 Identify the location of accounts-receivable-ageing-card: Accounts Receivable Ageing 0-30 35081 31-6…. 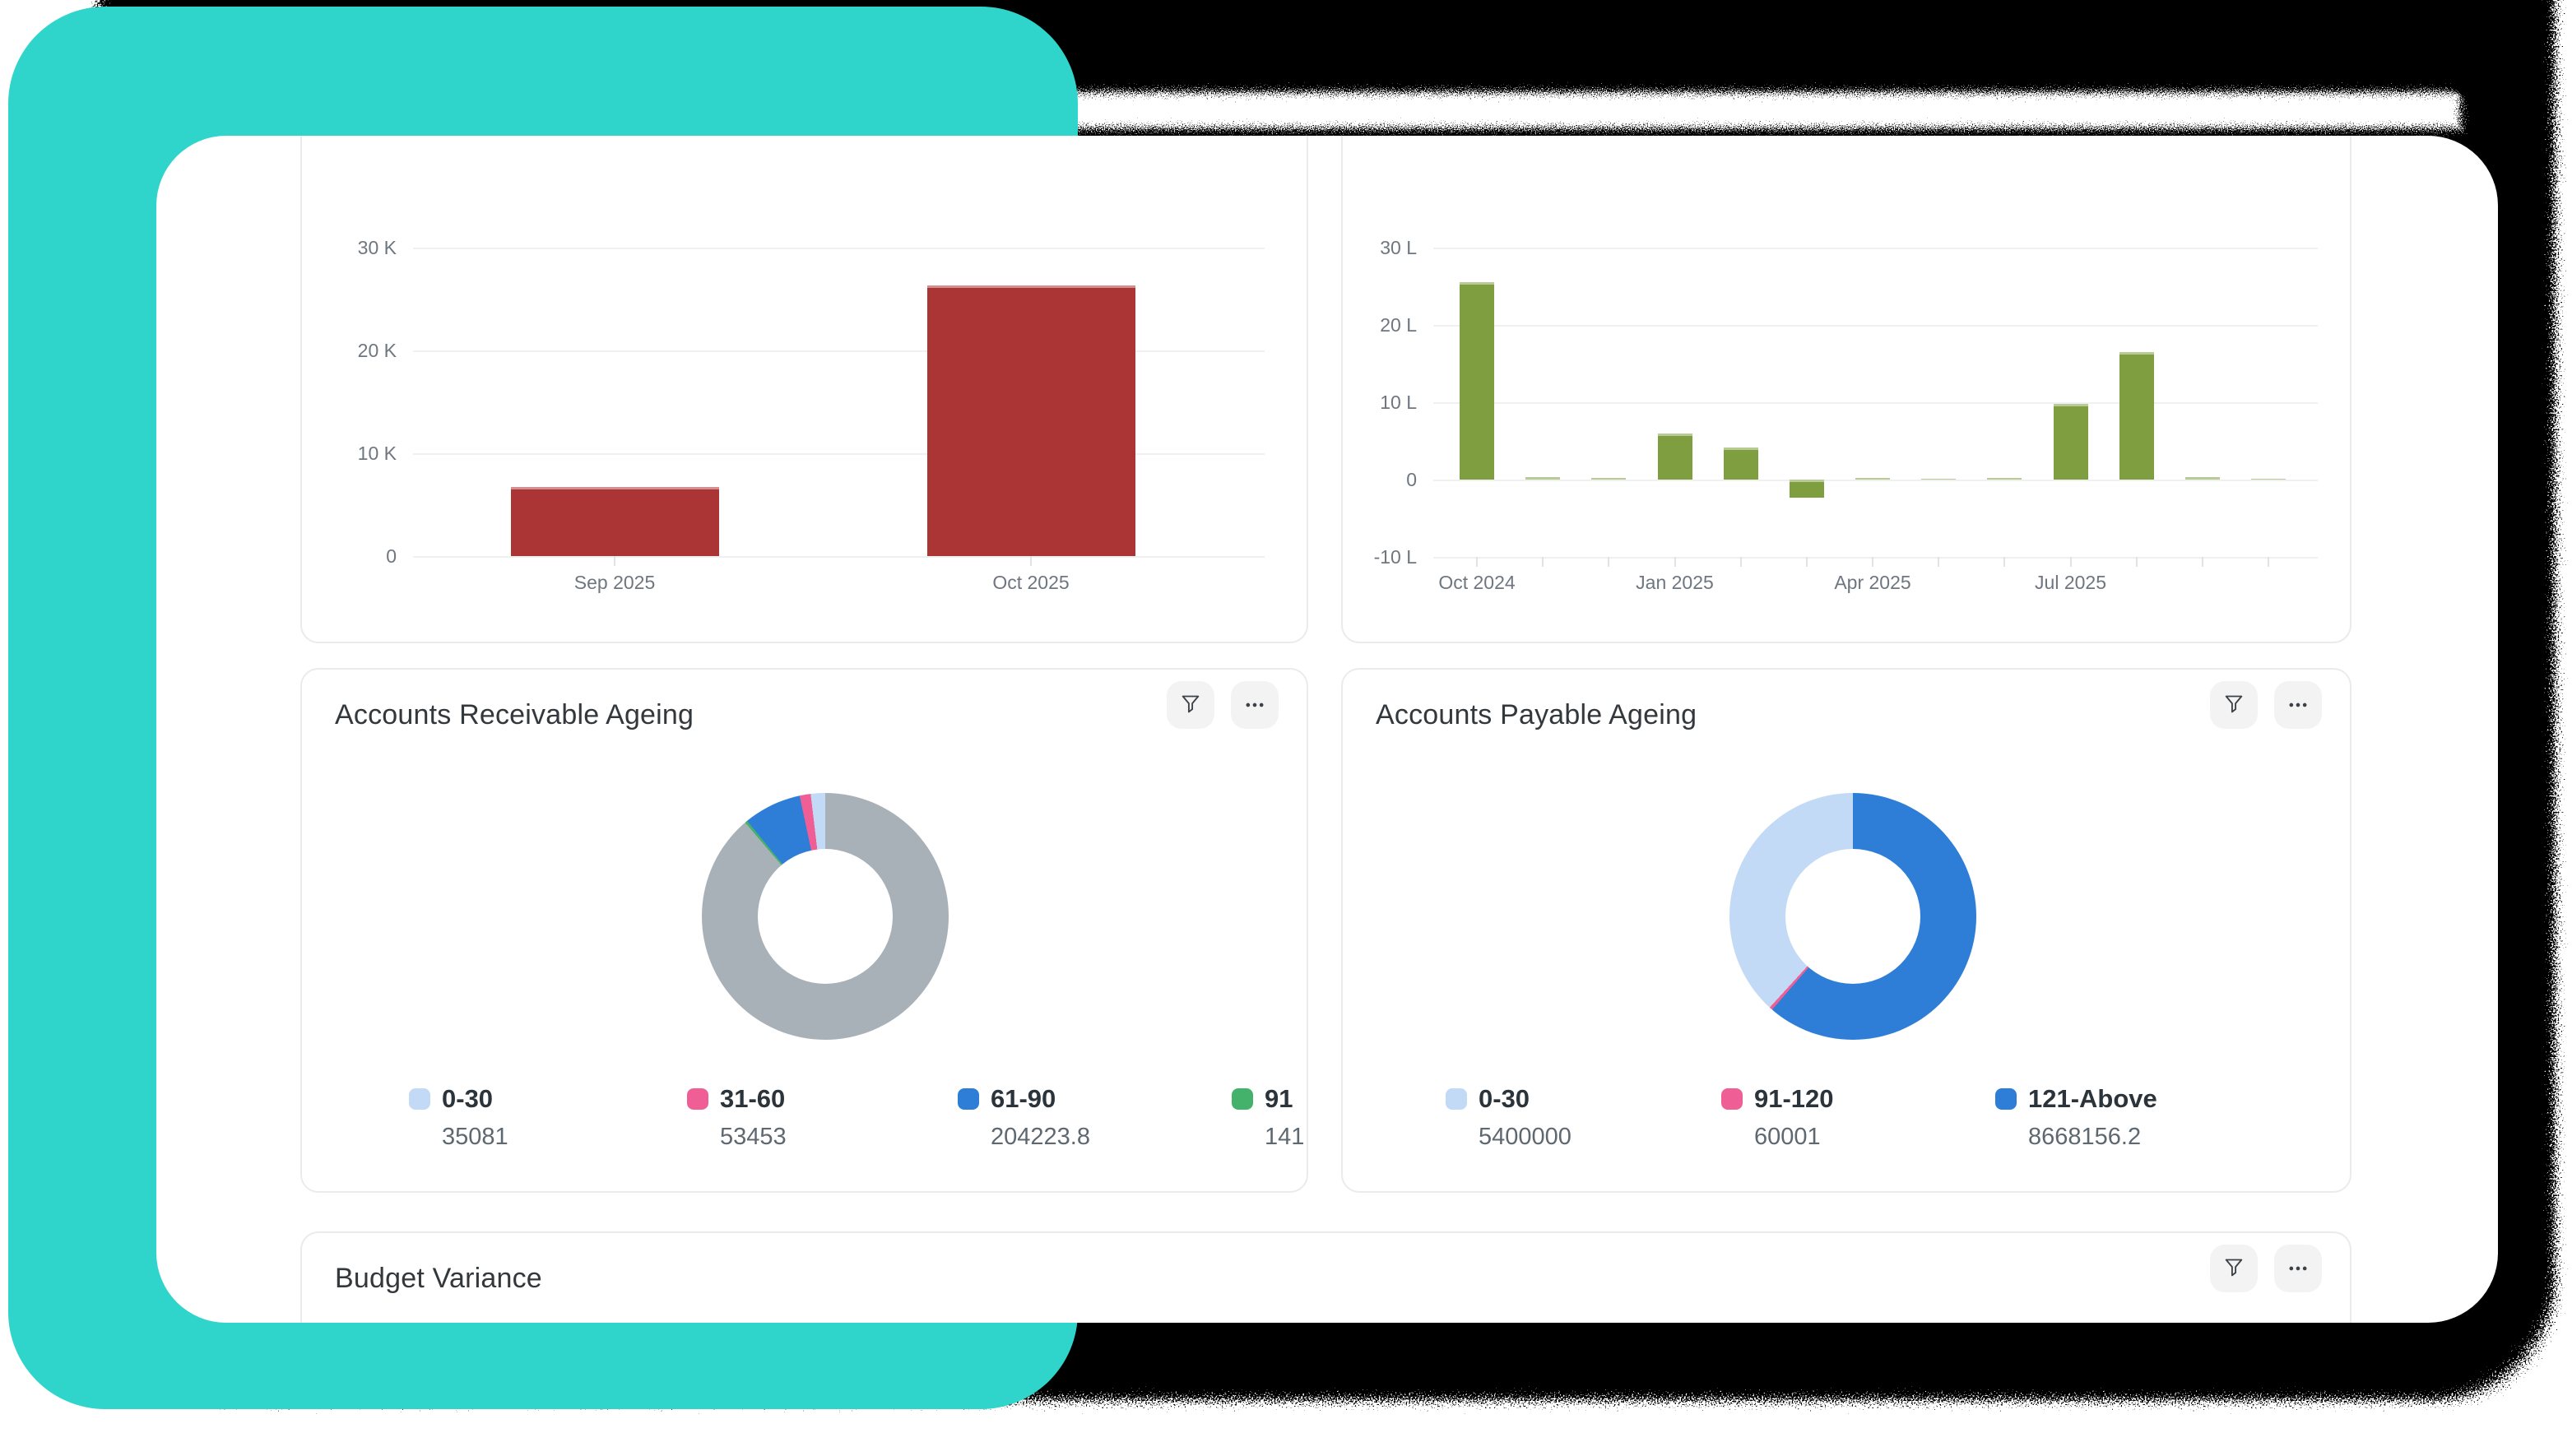
(804, 930).